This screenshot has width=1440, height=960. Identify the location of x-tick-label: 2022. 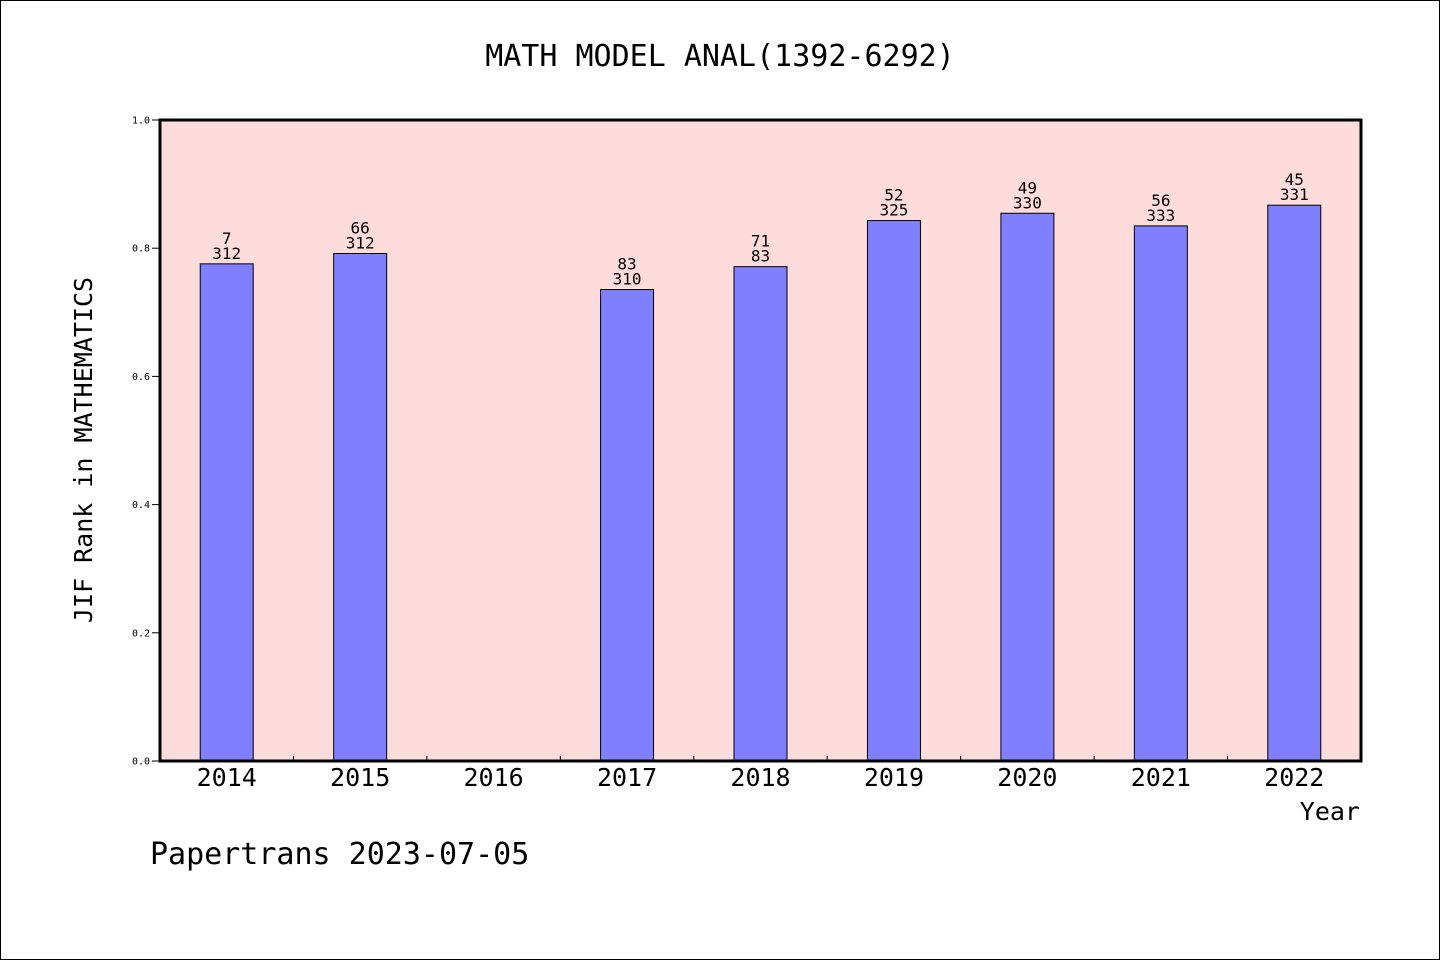
(1294, 777).